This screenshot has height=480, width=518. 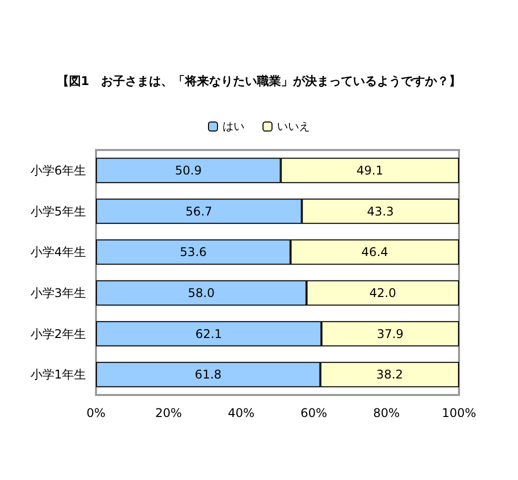 I want to click on x-tick-label: 40%, so click(x=241, y=413).